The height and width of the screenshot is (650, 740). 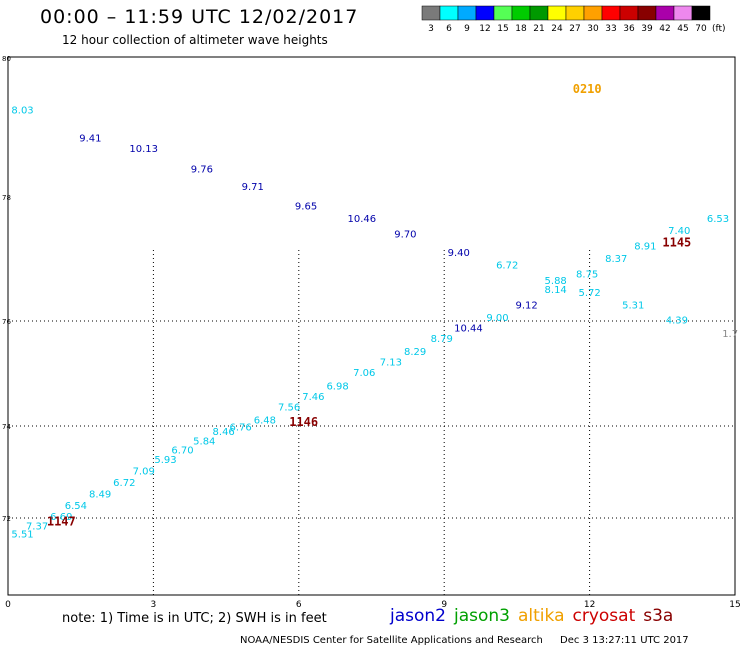 What do you see at coordinates (526, 306) in the screenshot?
I see `wave-height-point: 9.12` at bounding box center [526, 306].